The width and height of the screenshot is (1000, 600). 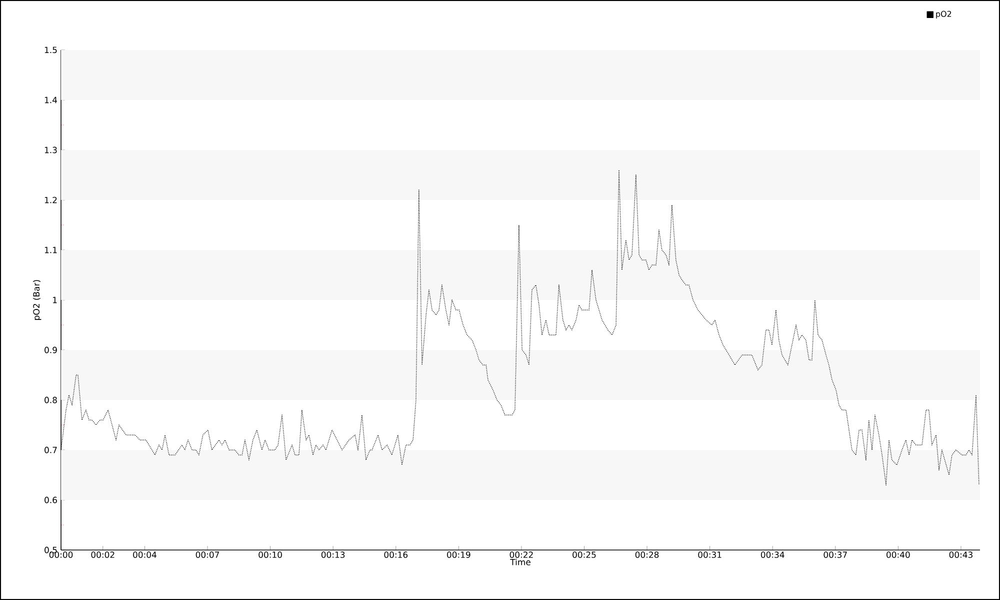 What do you see at coordinates (50, 150) in the screenshot?
I see `y-tick-label: 1.3` at bounding box center [50, 150].